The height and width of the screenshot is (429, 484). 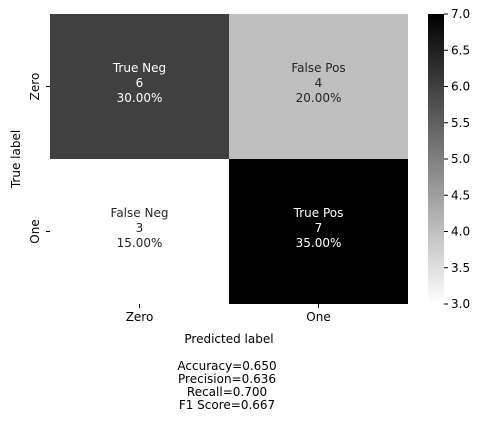 I want to click on colorbar-tick-label: 5.0, so click(x=460, y=159).